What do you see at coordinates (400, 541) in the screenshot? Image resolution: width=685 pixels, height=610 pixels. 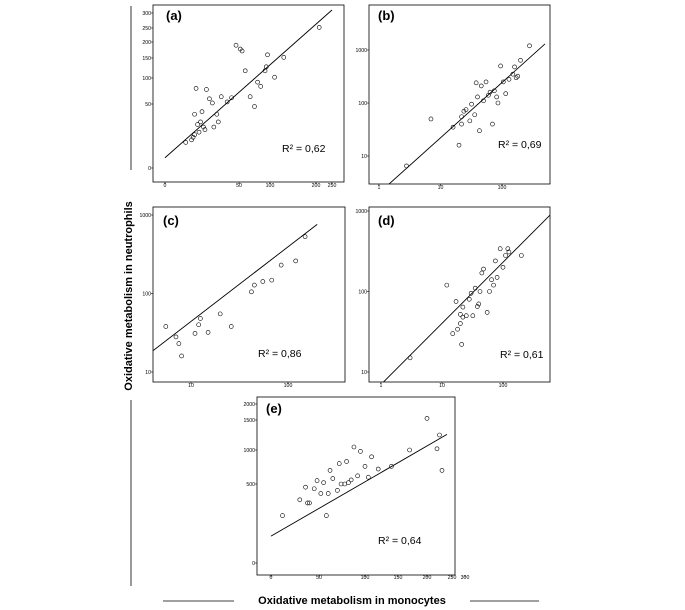 I see `r2-label: R² = 0,64` at bounding box center [400, 541].